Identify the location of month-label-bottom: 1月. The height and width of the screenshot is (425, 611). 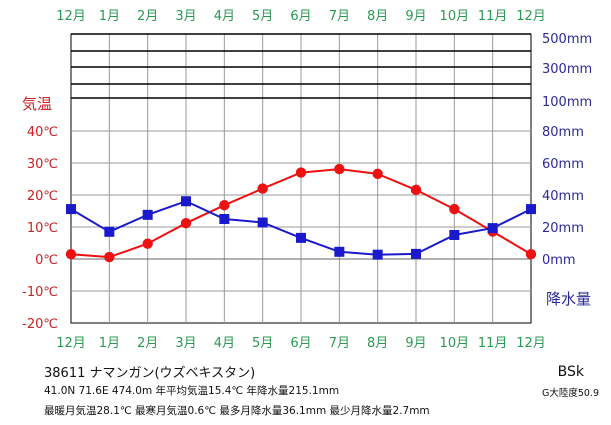
(109, 343).